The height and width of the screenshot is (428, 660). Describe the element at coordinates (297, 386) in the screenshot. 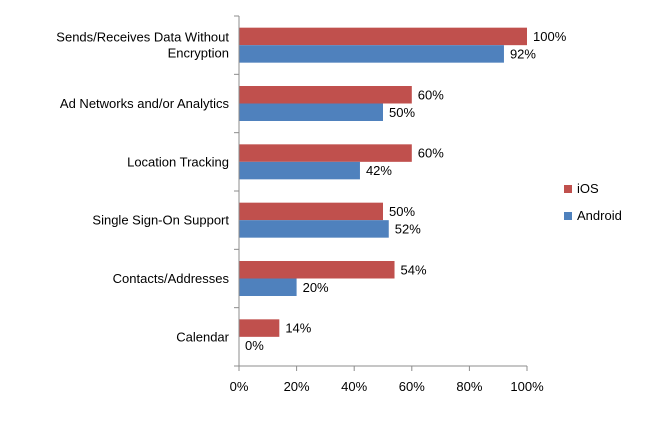

I see `x-tick-label-1: 20%` at that location.